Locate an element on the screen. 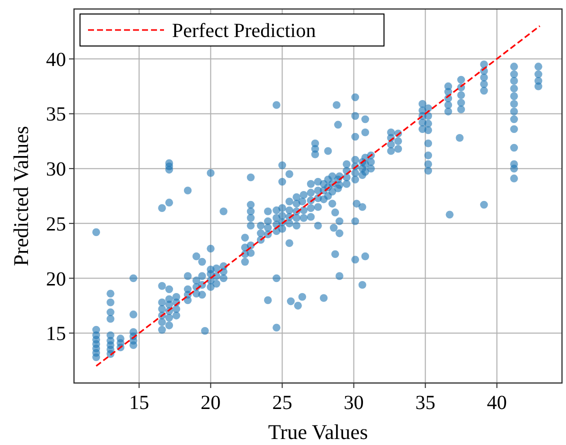 Image resolution: width=566 pixels, height=445 pixels. y-tick-label: 25 is located at coordinates (56, 224).